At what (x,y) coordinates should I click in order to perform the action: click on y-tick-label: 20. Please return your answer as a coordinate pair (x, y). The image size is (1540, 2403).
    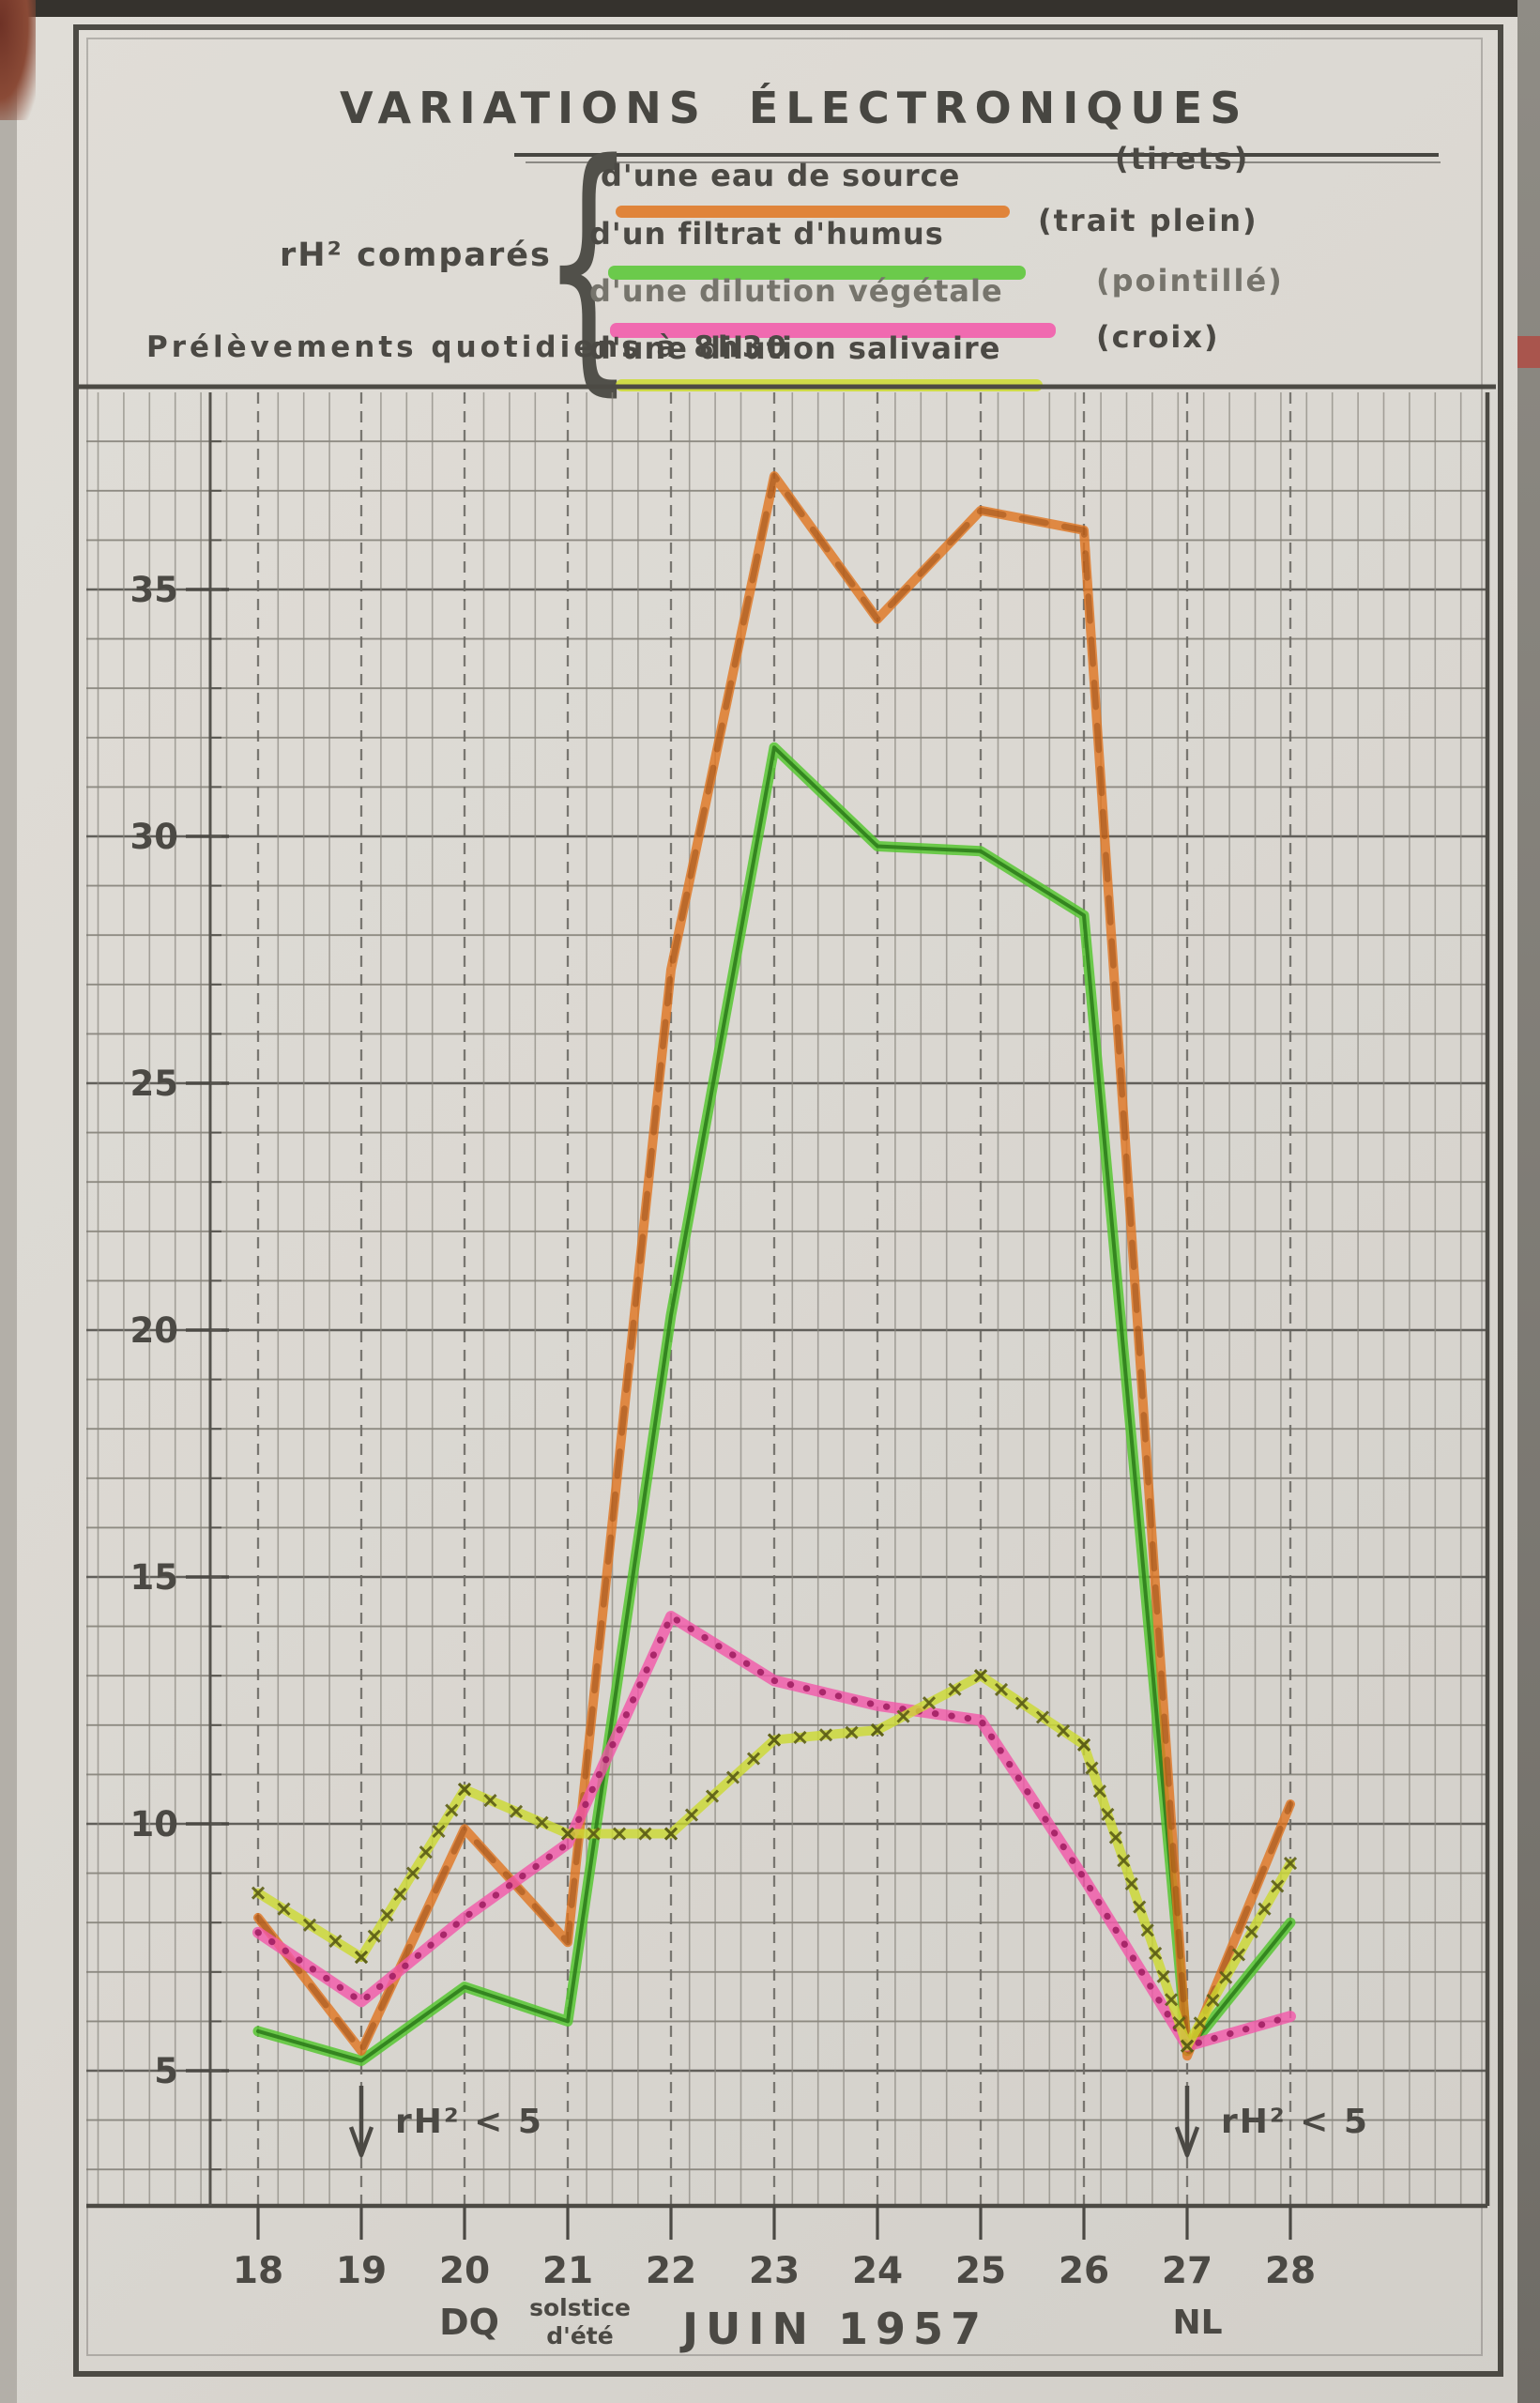
    Looking at the image, I should click on (154, 1331).